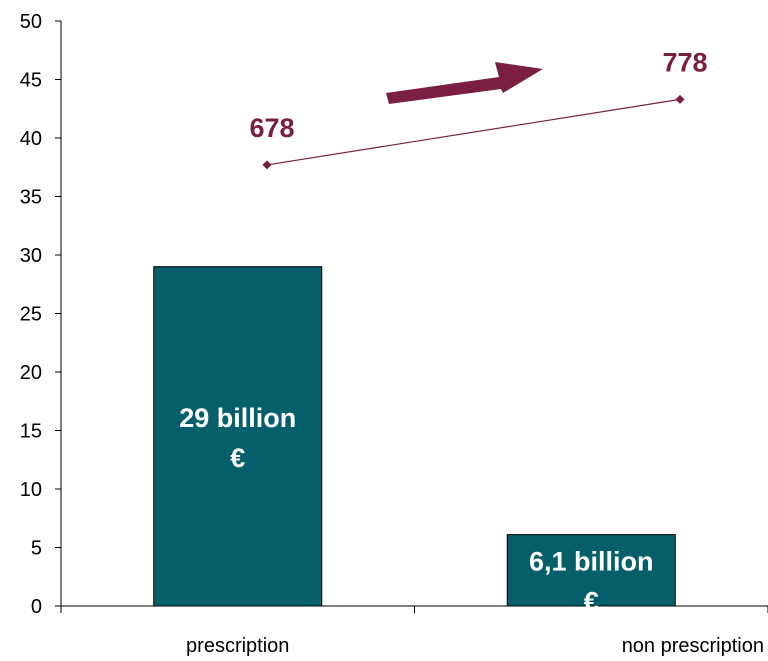 This screenshot has height=661, width=768. I want to click on trend-arrow-shape, so click(464, 83).